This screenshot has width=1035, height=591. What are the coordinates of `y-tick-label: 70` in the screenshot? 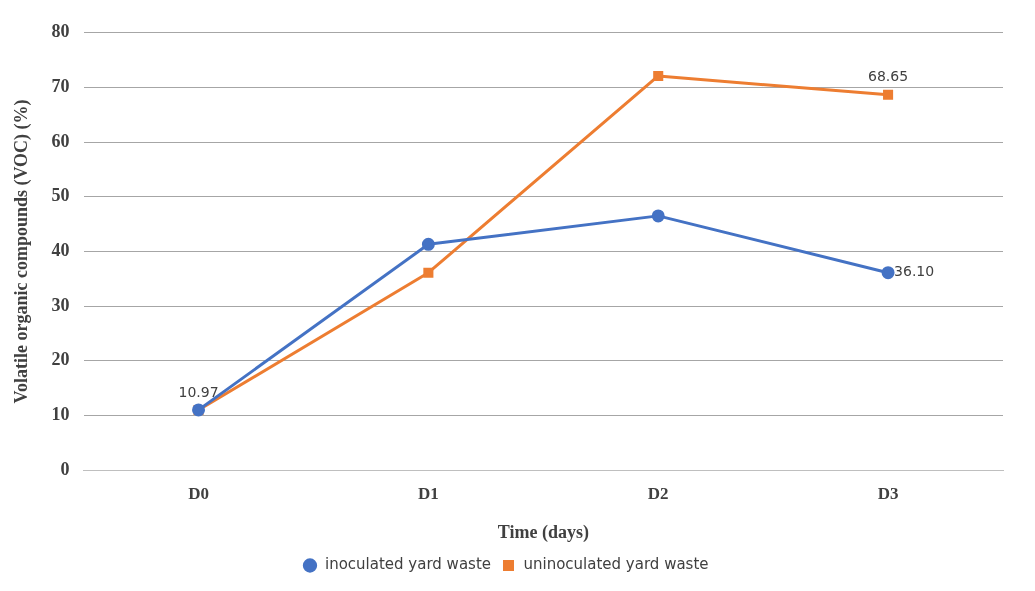 It's located at (60, 86).